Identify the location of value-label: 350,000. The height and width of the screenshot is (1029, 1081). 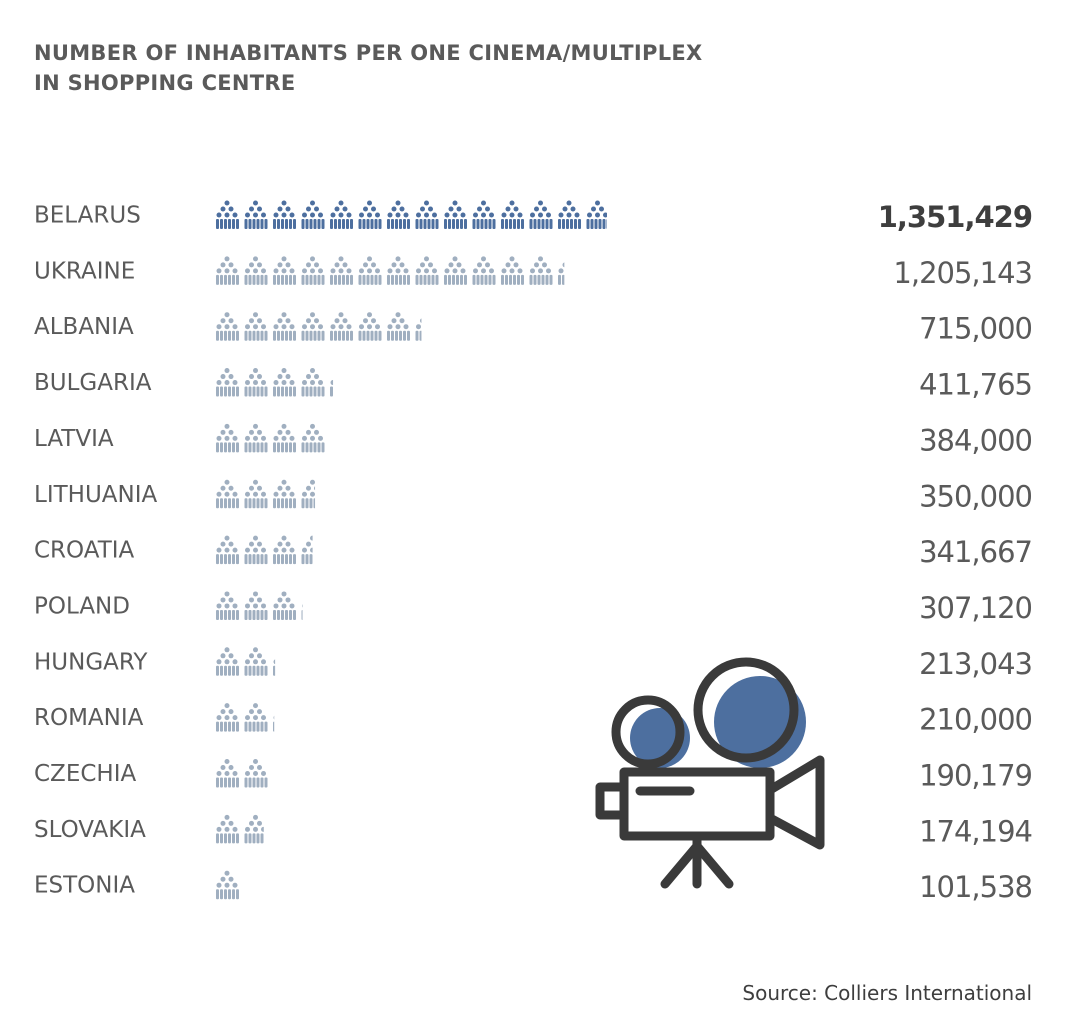
(975, 496).